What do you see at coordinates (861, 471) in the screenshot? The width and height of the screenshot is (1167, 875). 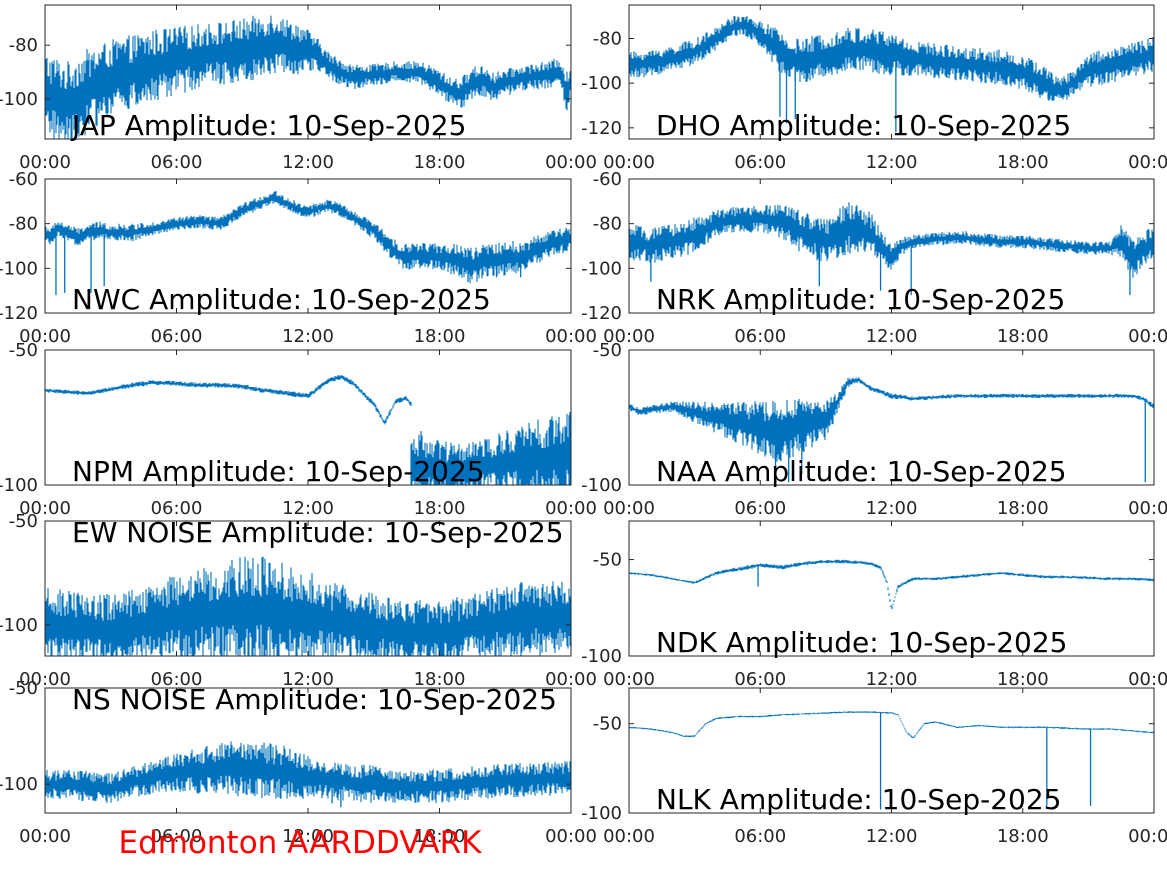 I see `chart-title: NAA Amplitude: 10-Sep-2025` at bounding box center [861, 471].